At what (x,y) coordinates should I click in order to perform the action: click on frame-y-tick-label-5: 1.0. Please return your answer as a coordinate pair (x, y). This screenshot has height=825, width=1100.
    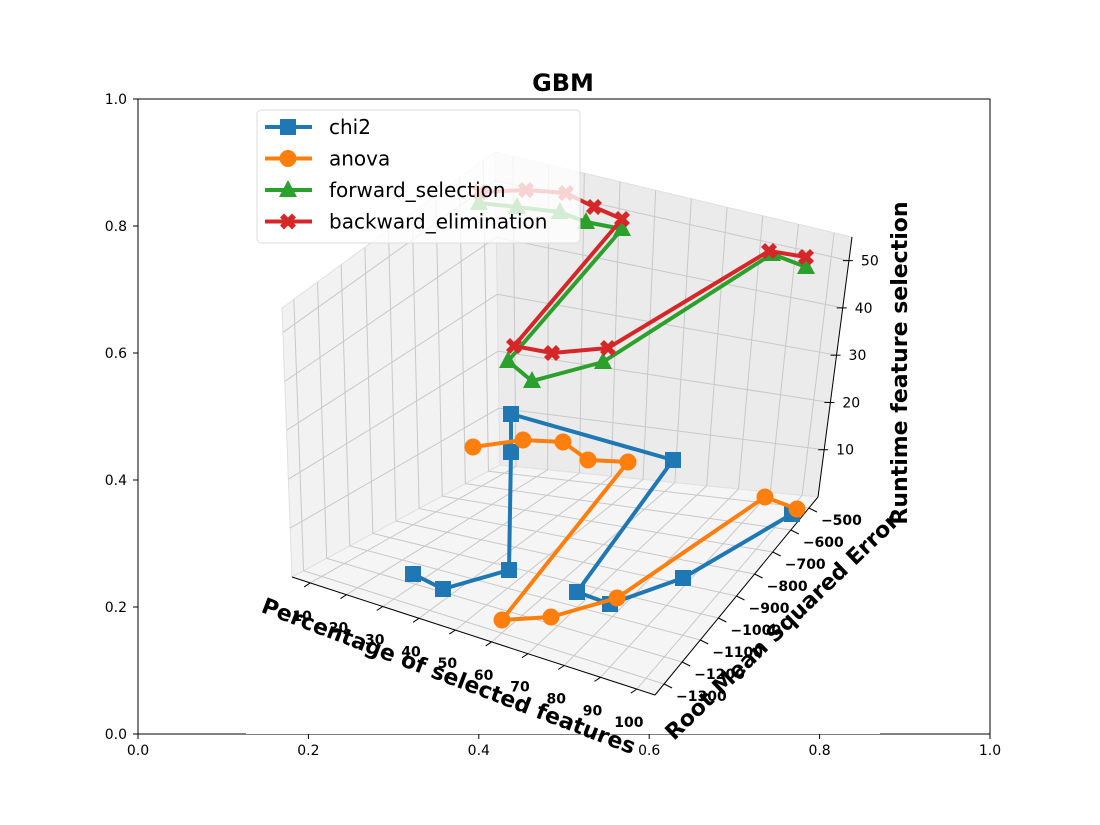
    Looking at the image, I should click on (116, 100).